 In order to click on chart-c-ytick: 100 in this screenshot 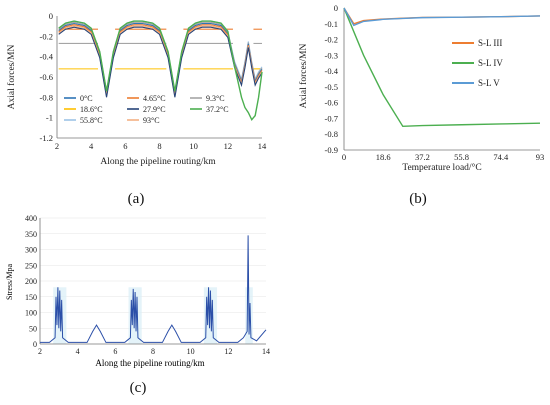, I will do `click(31, 313)`.